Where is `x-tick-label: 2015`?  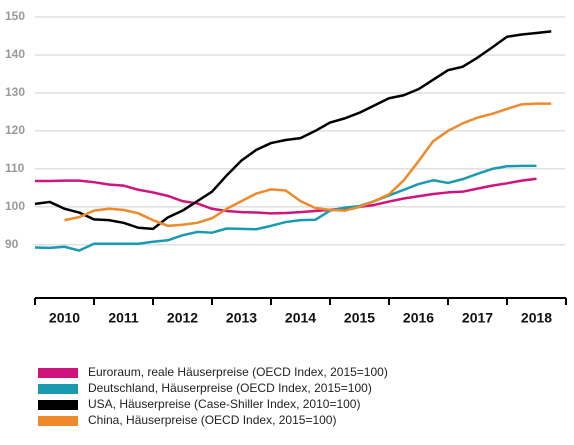
x-tick-label: 2015 is located at coordinates (359, 318).